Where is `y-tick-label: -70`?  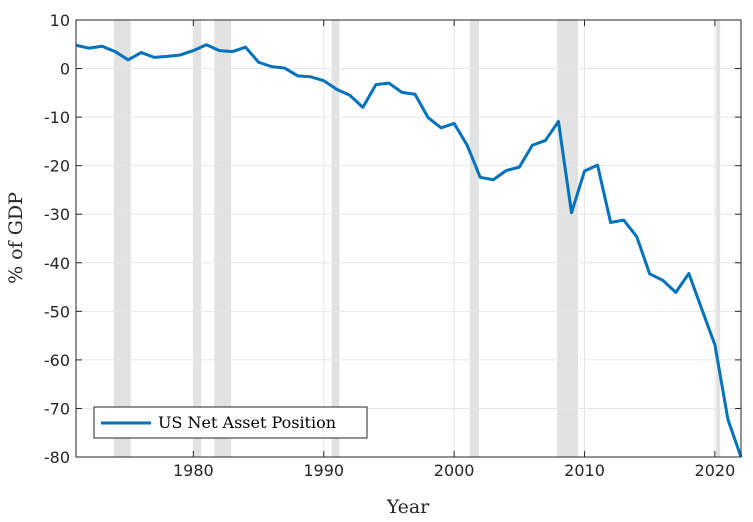
y-tick-label: -70 is located at coordinates (57, 408).